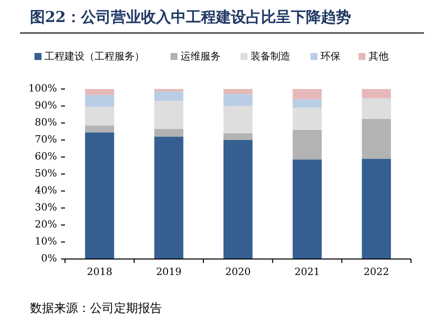  What do you see at coordinates (270, 56) in the screenshot?
I see `legend-label: 装备制造` at bounding box center [270, 56].